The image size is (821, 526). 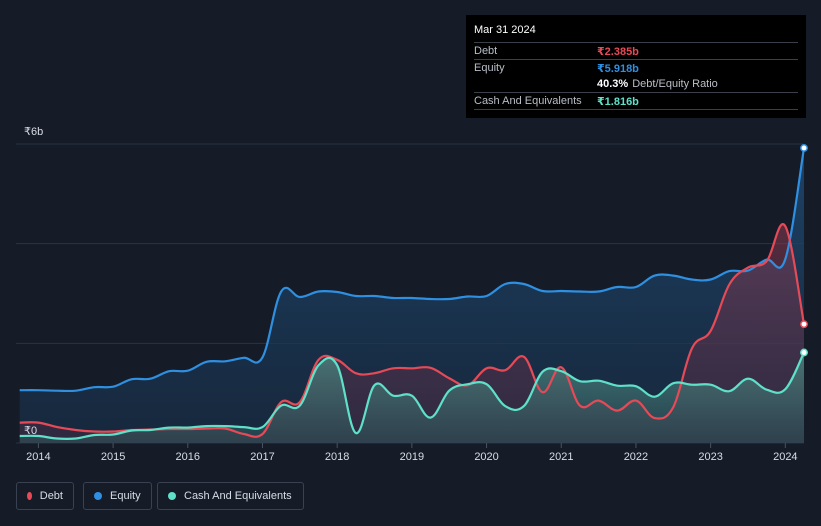 What do you see at coordinates (30, 431) in the screenshot?
I see `y-tick-label: ₹0` at bounding box center [30, 431].